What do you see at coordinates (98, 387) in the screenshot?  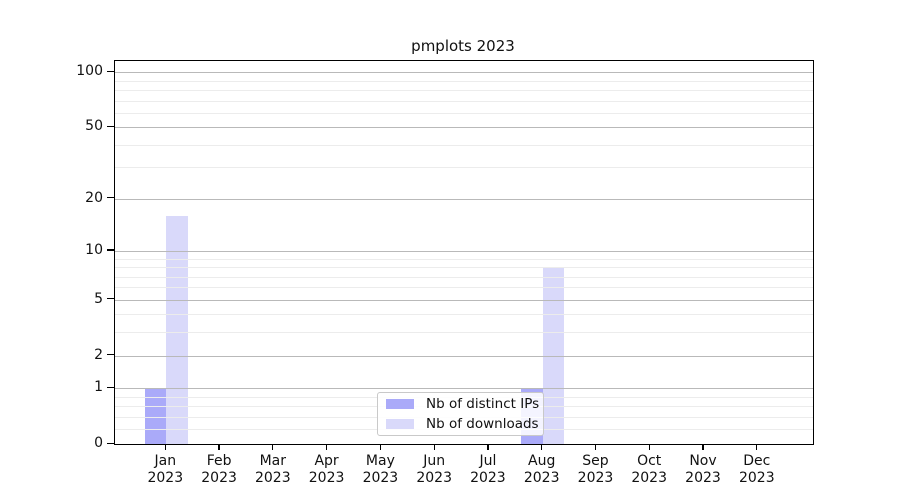 I see `y-tick-label-1: 1` at bounding box center [98, 387].